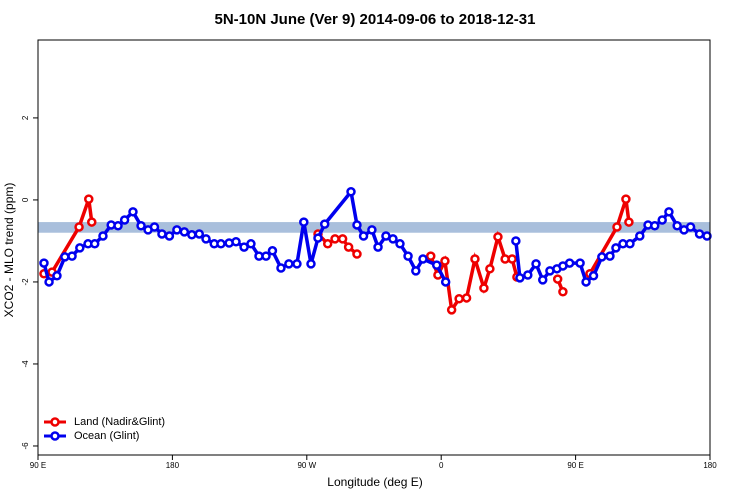 This screenshot has height=500, width=750. I want to click on legend-label: Land (Nadir&Glint), so click(119, 422).